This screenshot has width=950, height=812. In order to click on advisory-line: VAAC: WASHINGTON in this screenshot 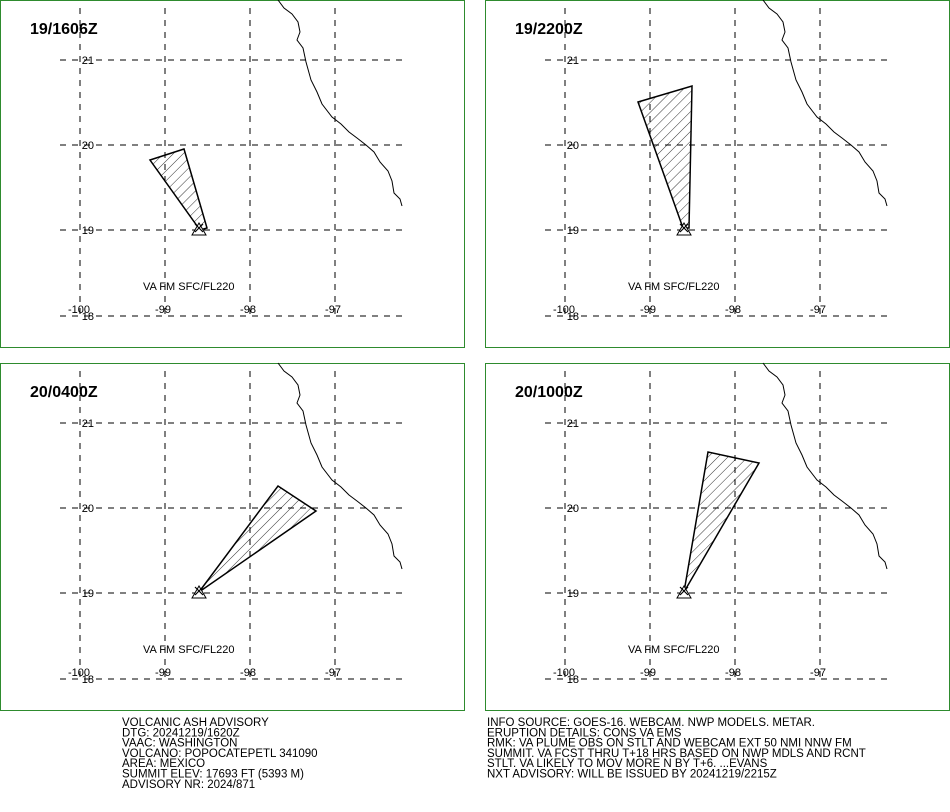, I will do `click(179, 744)`.